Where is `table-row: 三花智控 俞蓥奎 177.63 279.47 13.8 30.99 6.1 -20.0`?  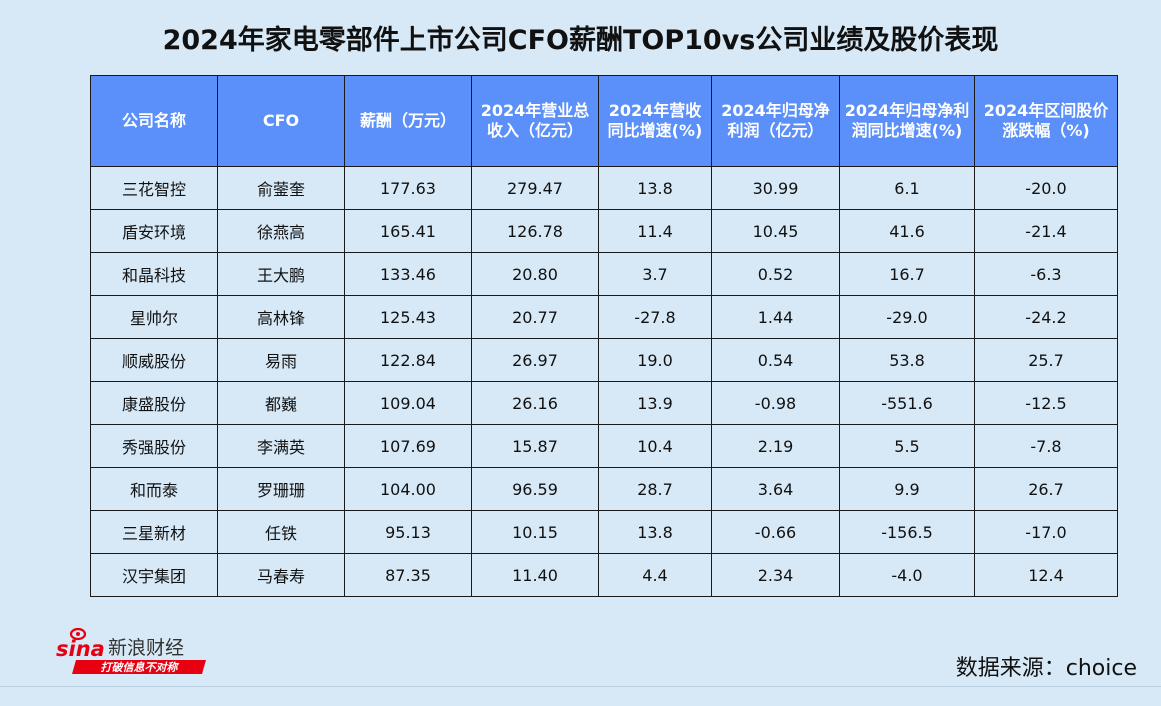
table-row: 三花智控 俞蓥奎 177.63 279.47 13.8 30.99 6.1 -20.0 is located at coordinates (604, 188).